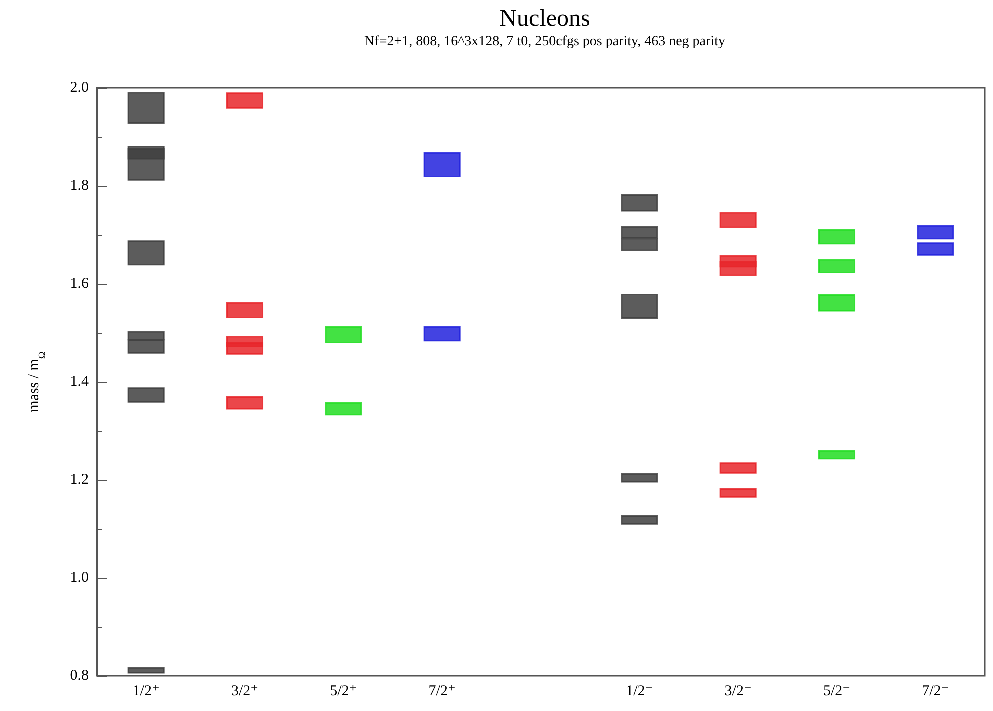 This screenshot has width=993, height=711. Describe the element at coordinates (640, 692) in the screenshot. I see `x-tick-label: 1/2⁻` at that location.